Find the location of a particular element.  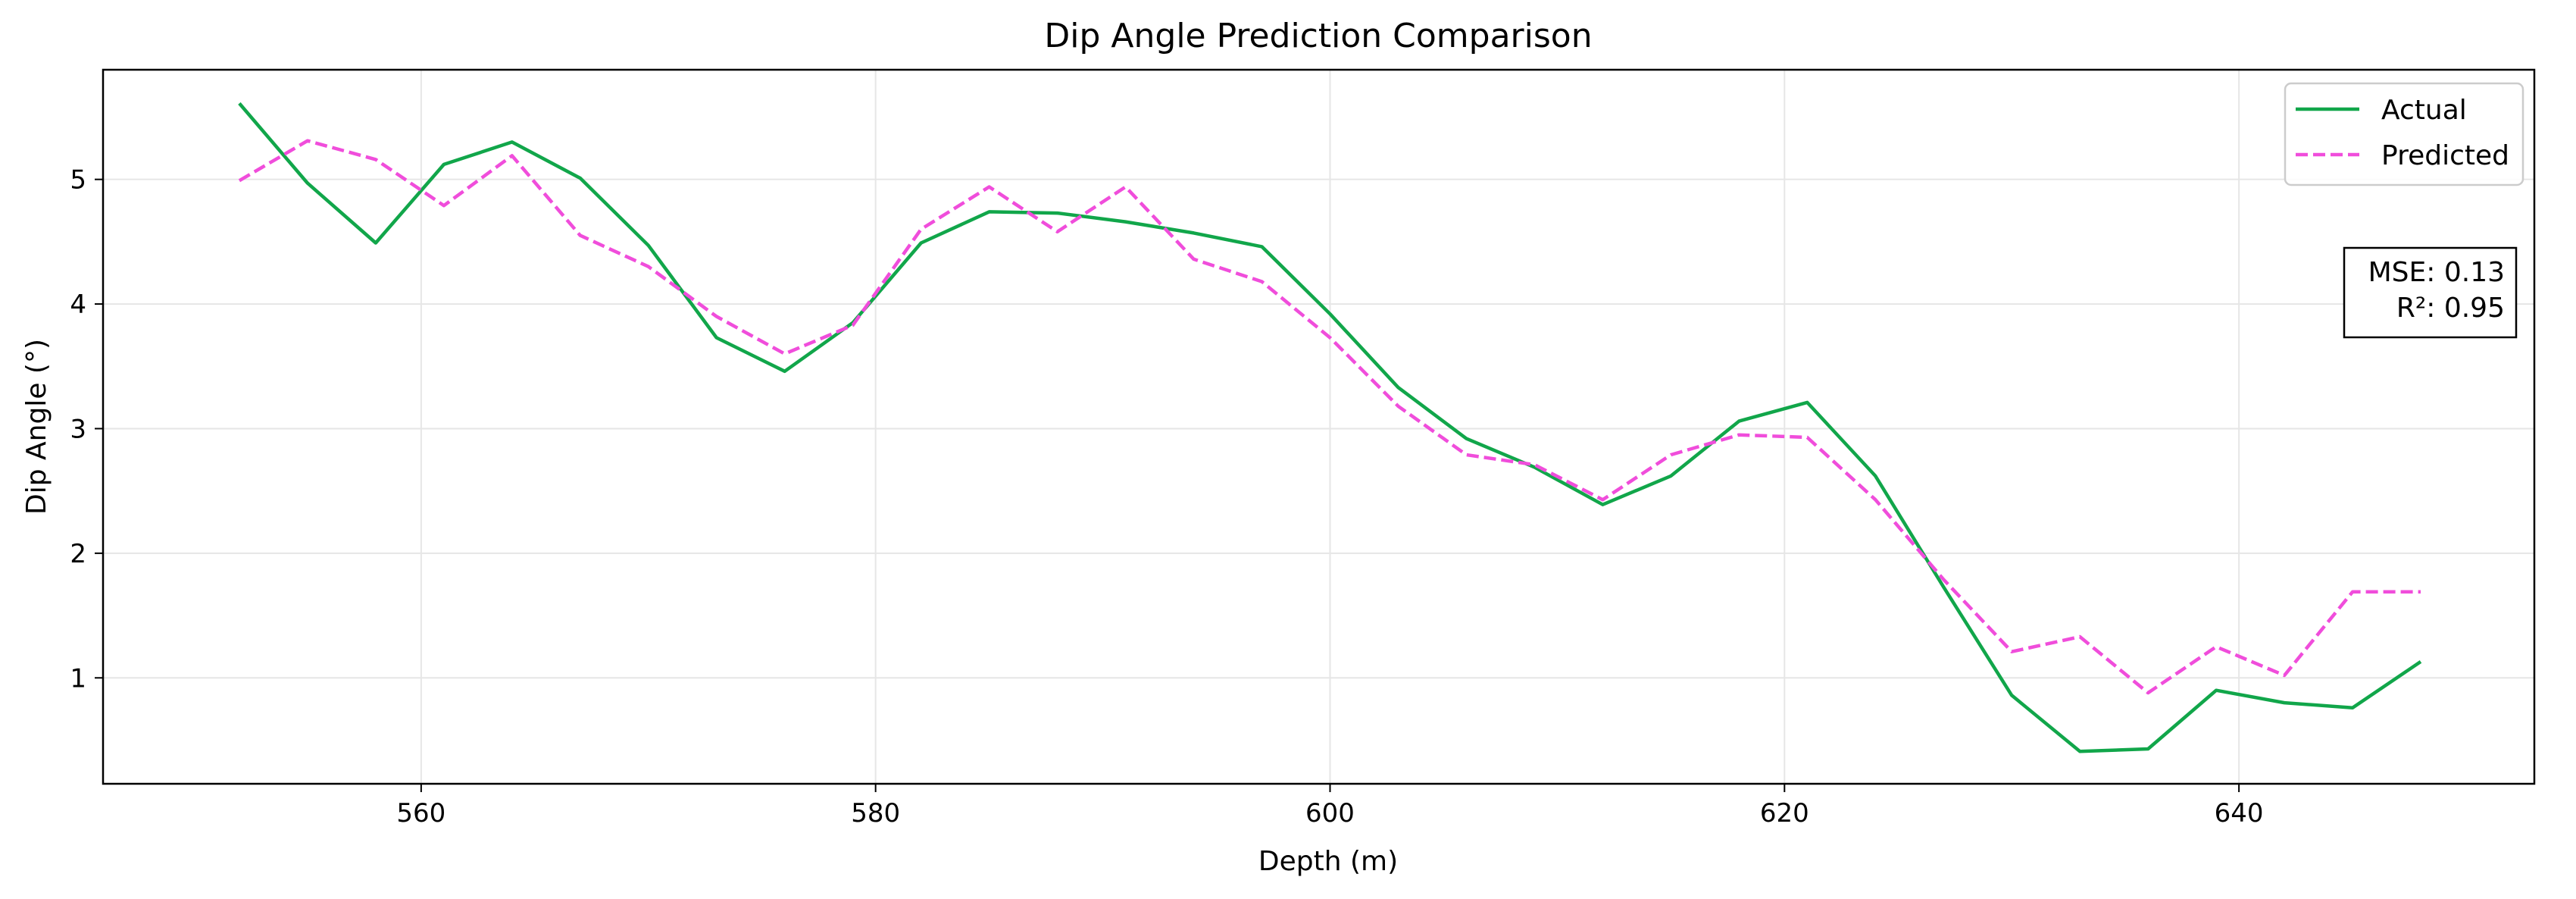

legend-predicted-label: Predicted is located at coordinates (2445, 155).